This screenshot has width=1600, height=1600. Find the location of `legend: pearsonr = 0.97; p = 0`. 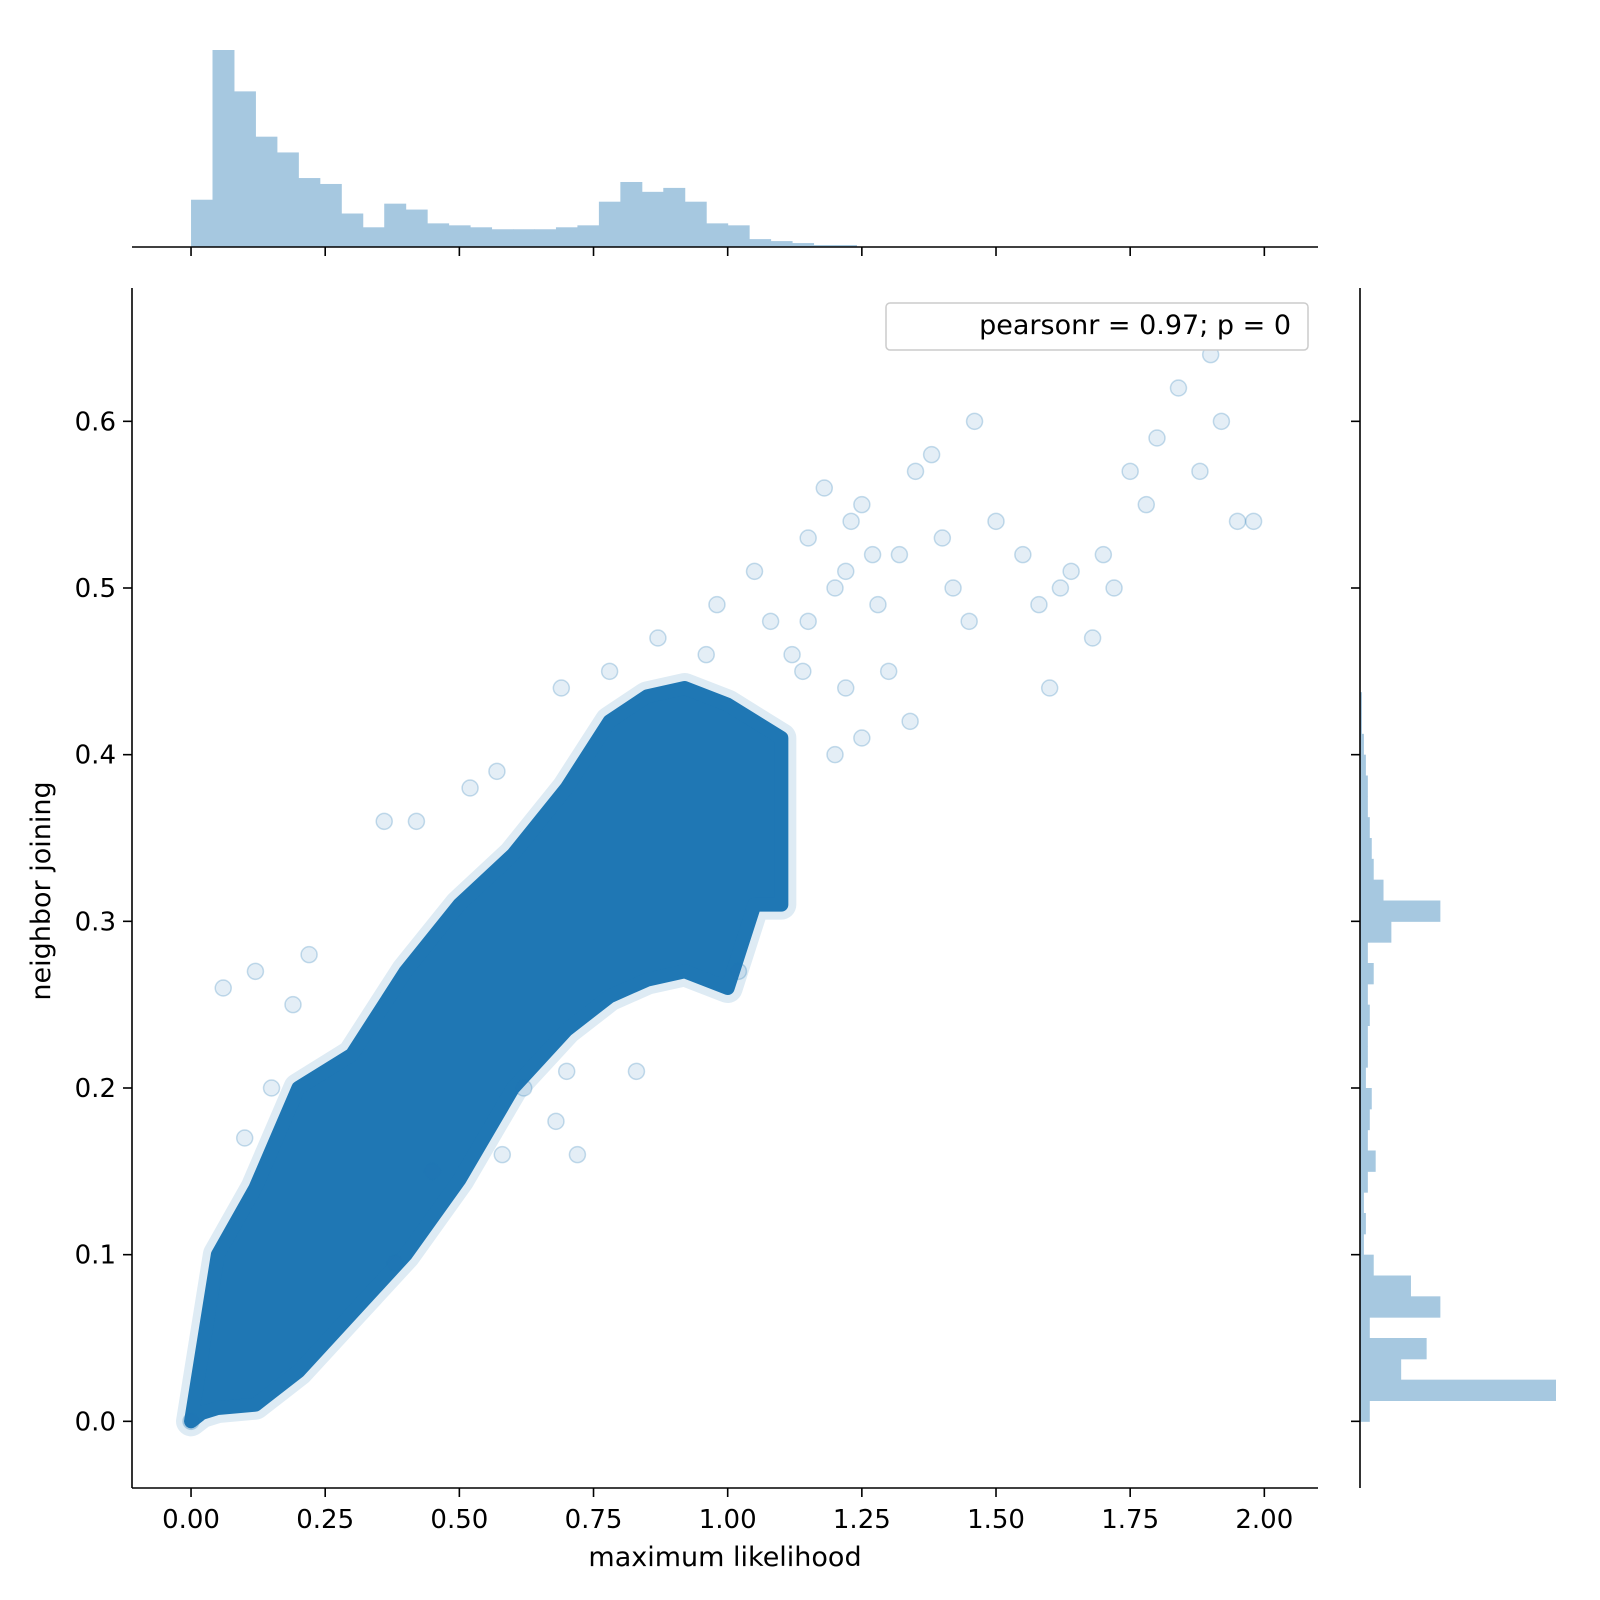

legend: pearsonr = 0.97; p = 0 is located at coordinates (1097, 326).